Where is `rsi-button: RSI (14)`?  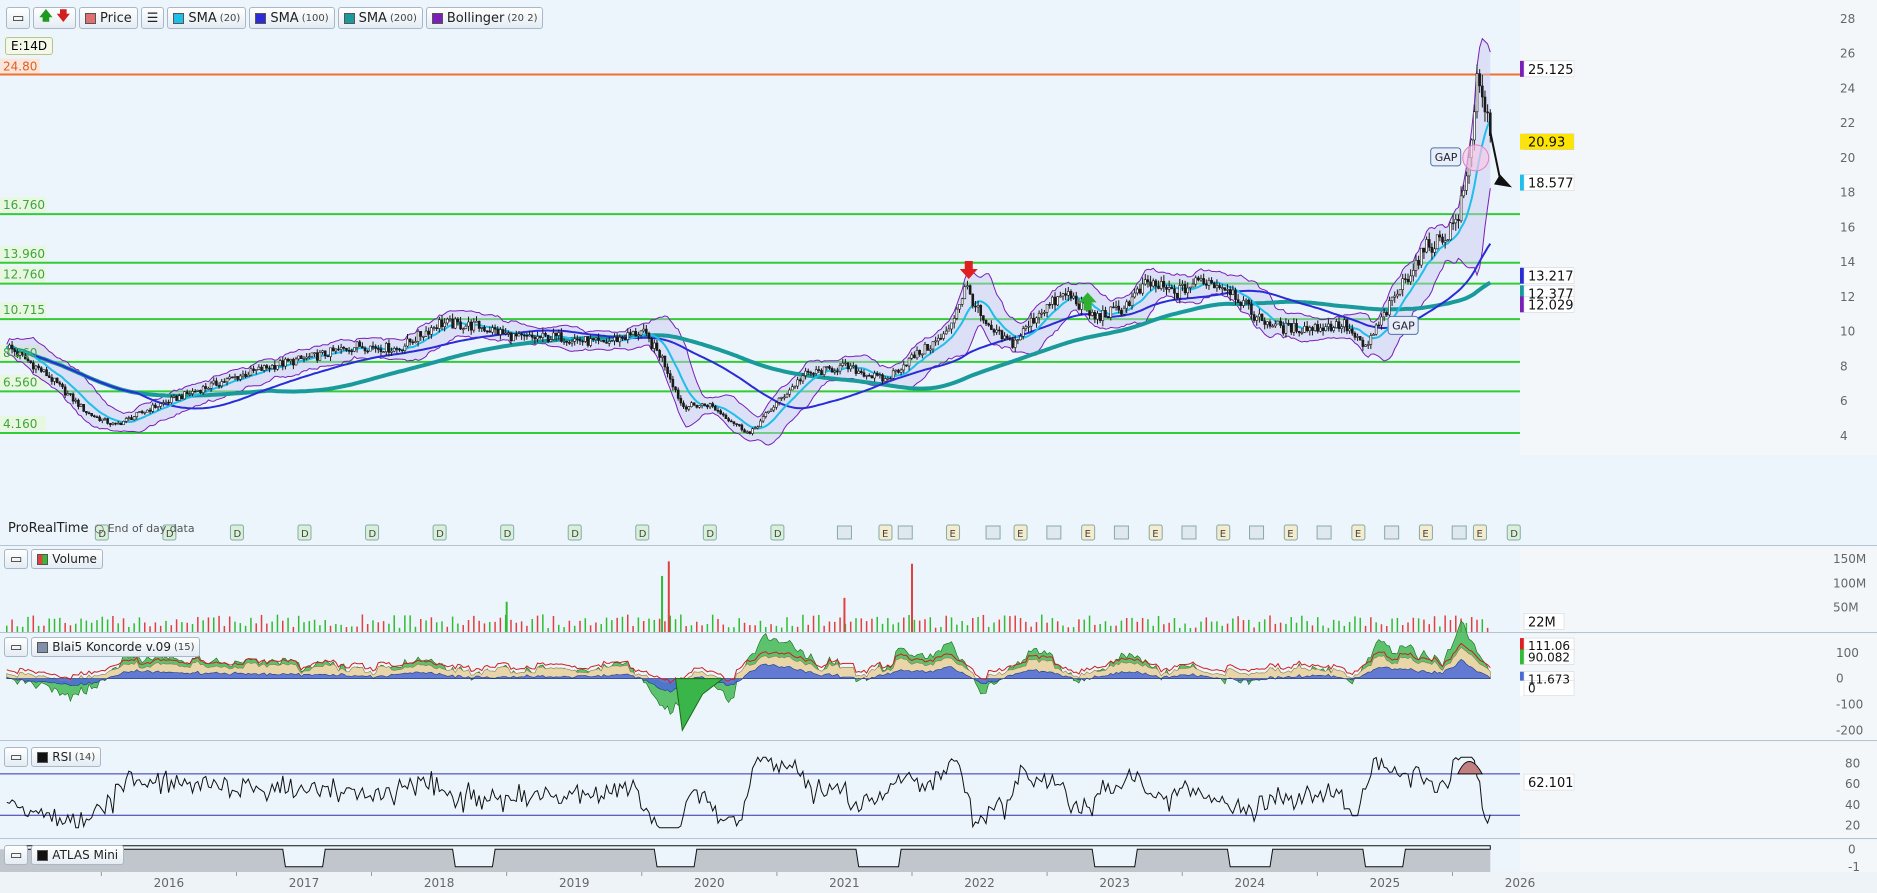 rsi-button: RSI (14) is located at coordinates (66, 757).